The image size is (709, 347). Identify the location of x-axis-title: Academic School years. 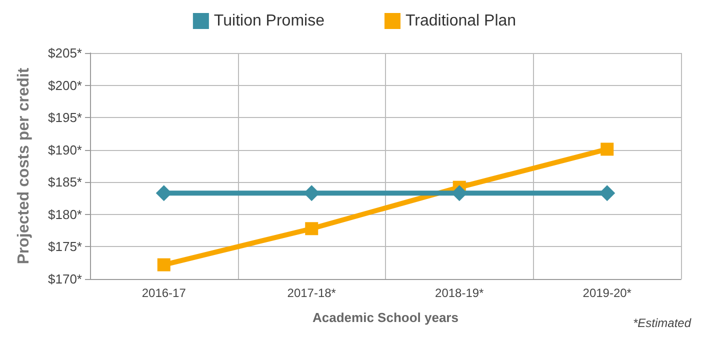
(385, 317).